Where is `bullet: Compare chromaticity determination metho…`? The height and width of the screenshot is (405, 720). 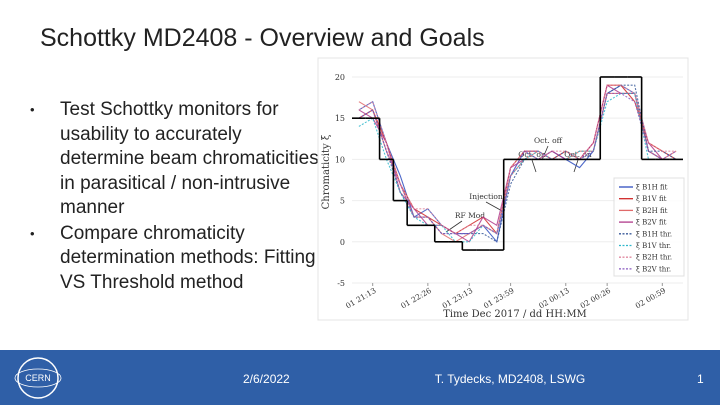
bullet: Compare chromaticity determination metho… is located at coordinates (175, 259).